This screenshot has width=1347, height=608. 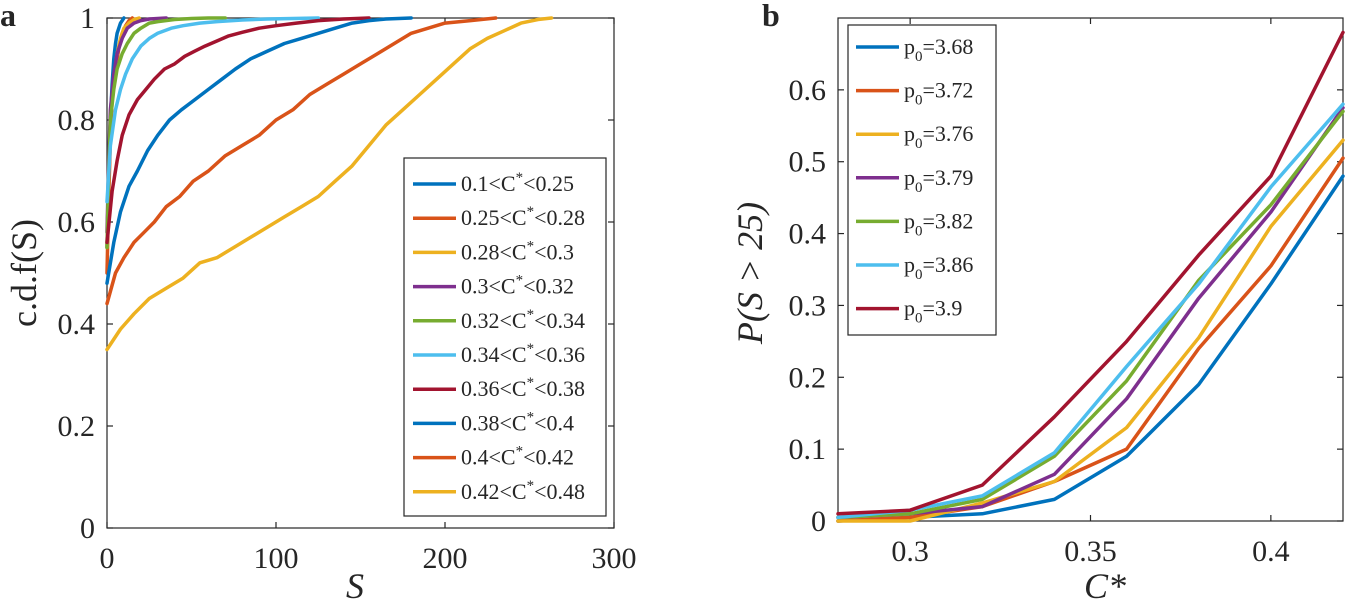 I want to click on x-tick-label: 300, so click(x=614, y=558).